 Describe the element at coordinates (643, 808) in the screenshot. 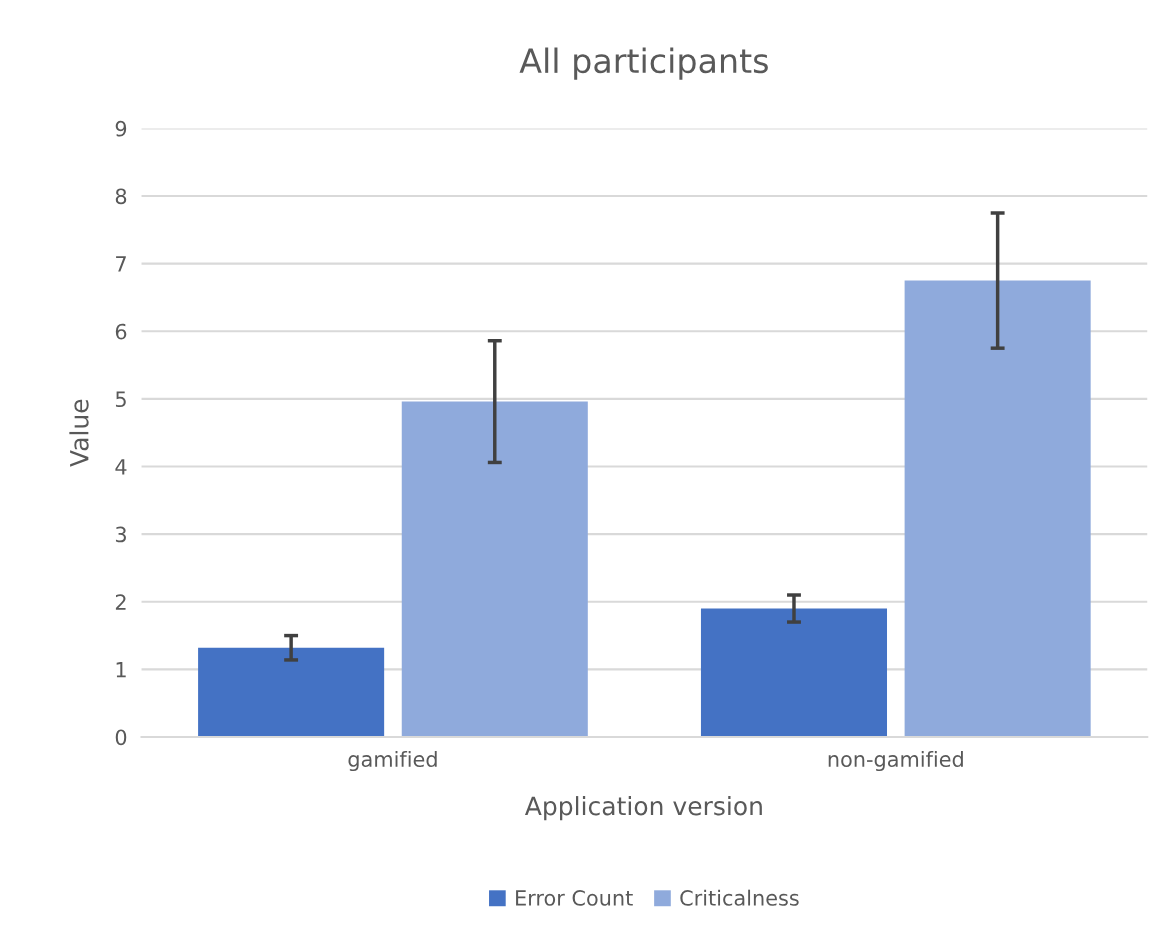

I see `x-axis-title: Application version` at that location.